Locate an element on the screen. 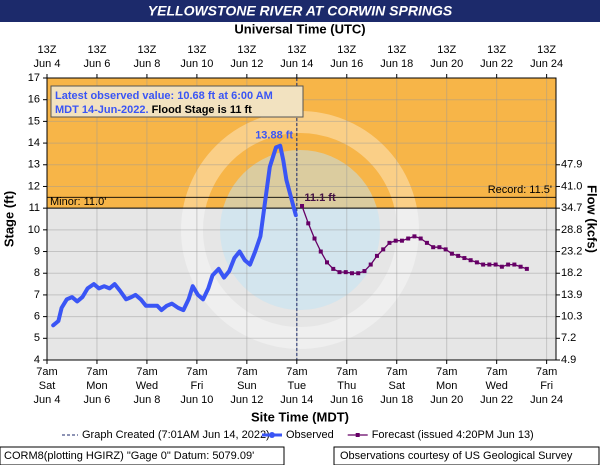  y2-tick-label: 10.3 is located at coordinates (571, 317).